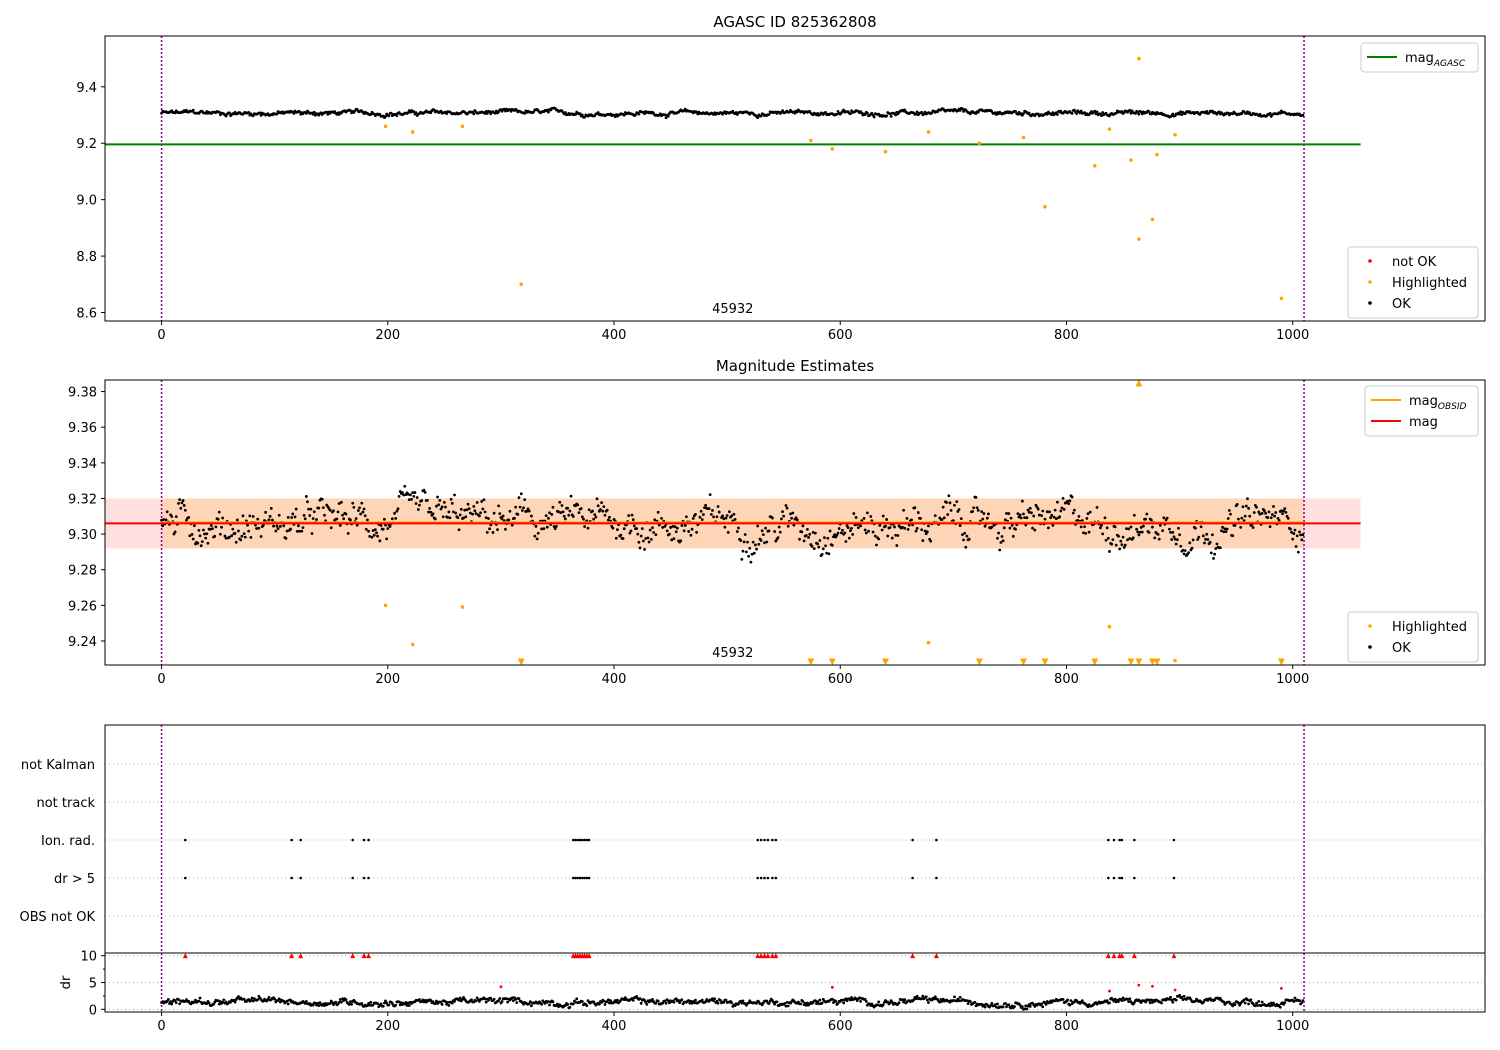 The width and height of the screenshot is (1500, 1050). I want to click on p1-bottom-legend-box, so click(1413, 282).